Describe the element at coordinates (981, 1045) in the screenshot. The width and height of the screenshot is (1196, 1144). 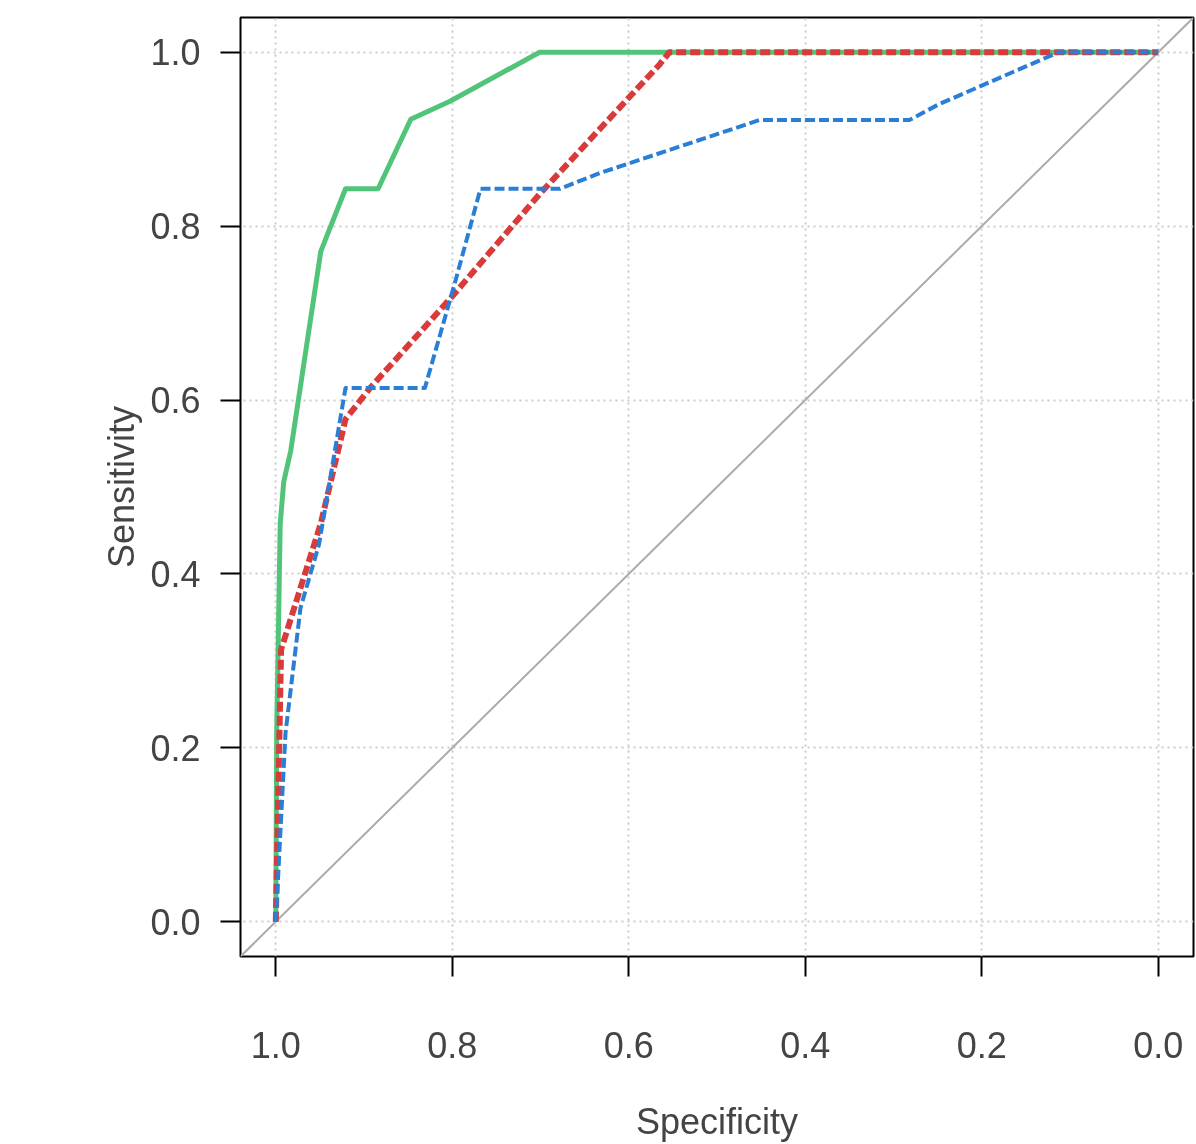
I see `x-tick-label: 0.2` at that location.